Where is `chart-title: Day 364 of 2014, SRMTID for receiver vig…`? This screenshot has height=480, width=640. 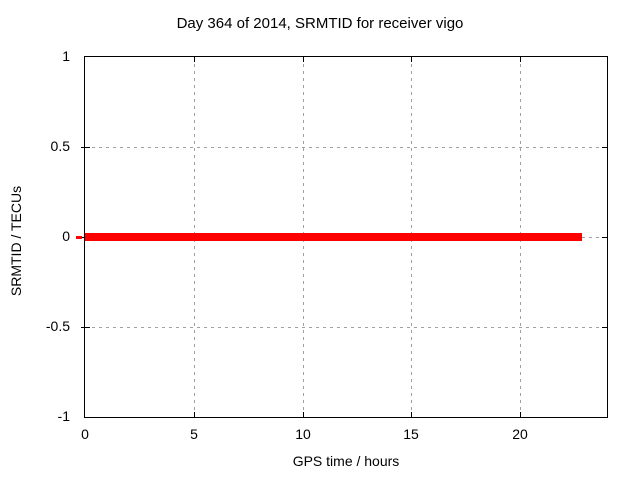
chart-title: Day 364 of 2014, SRMTID for receiver vig… is located at coordinates (320, 23).